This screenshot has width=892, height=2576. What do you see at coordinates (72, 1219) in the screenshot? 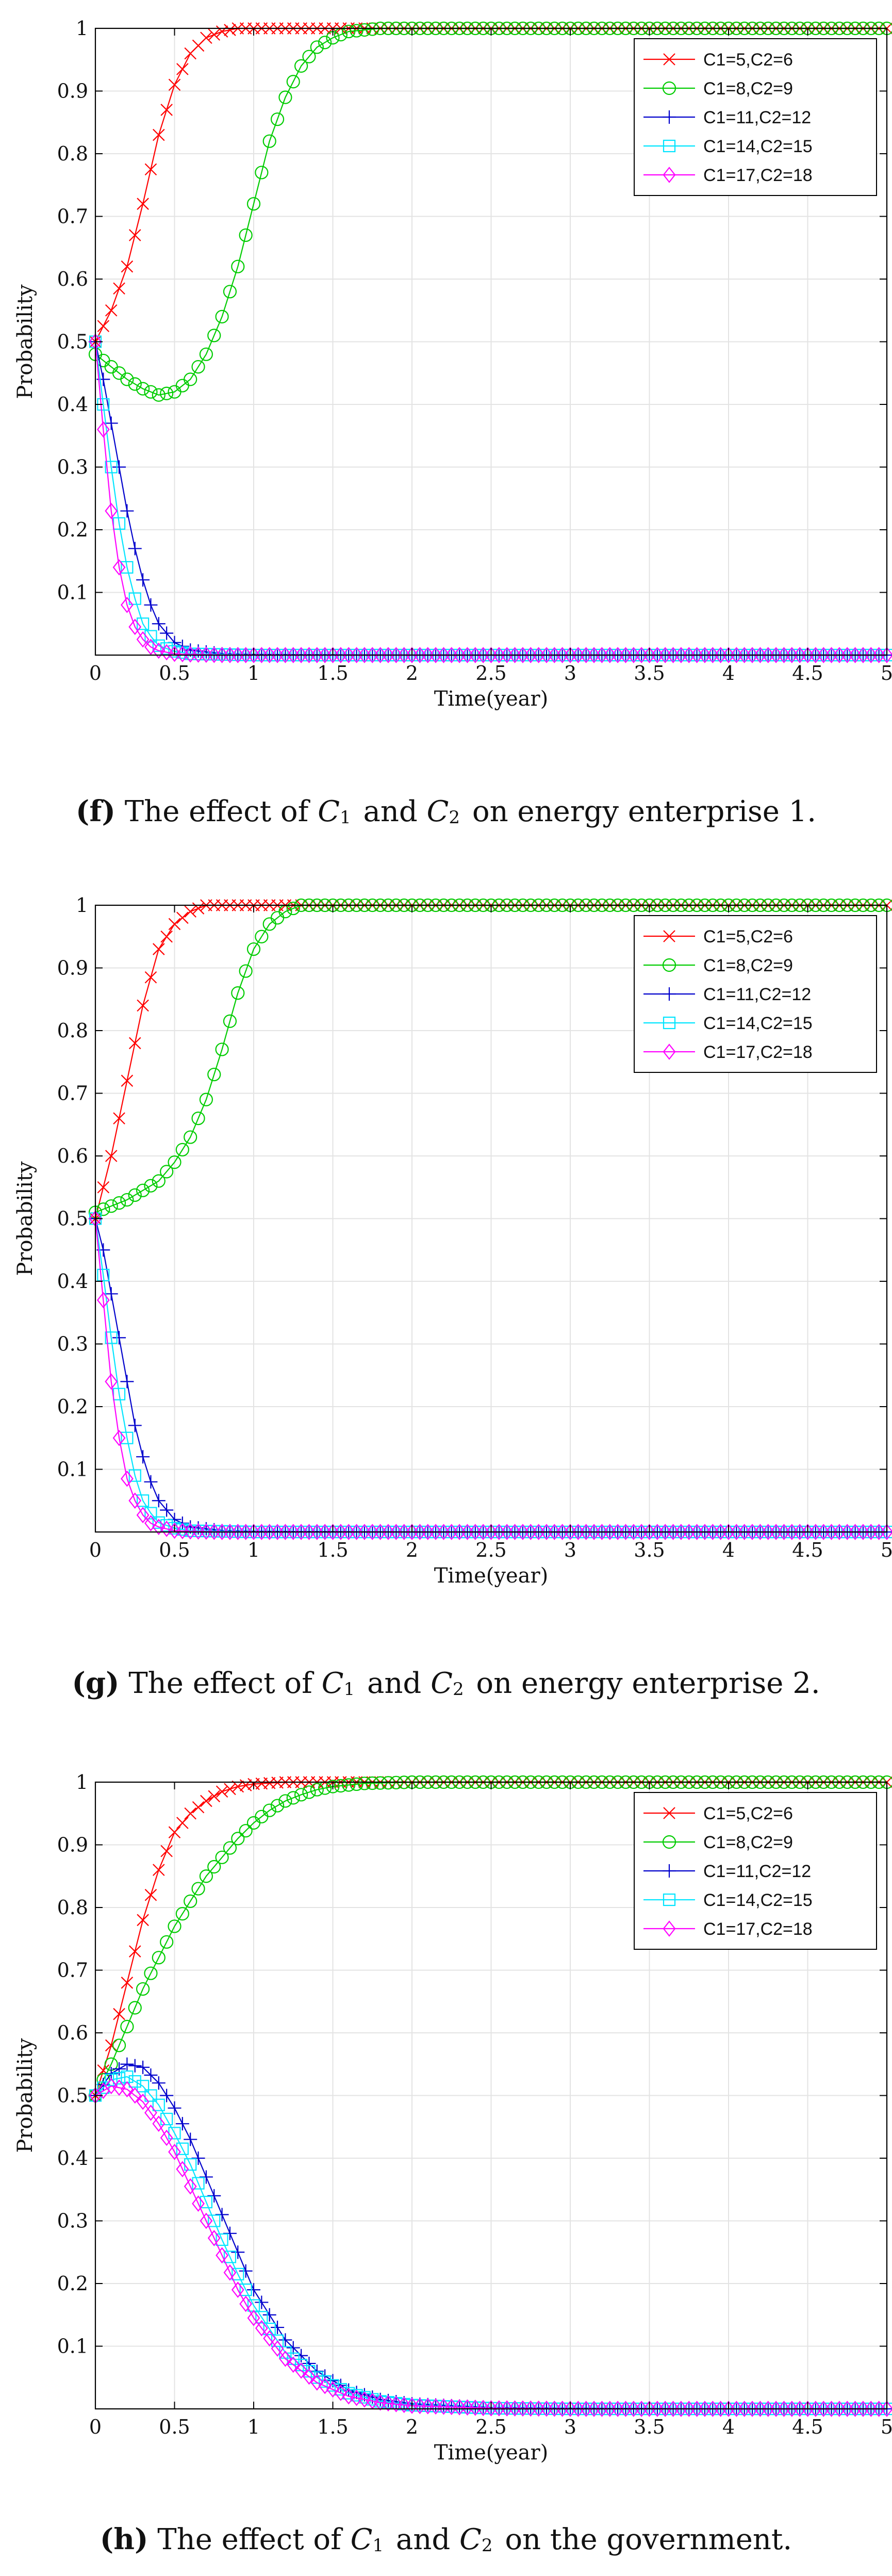
I see `y-tick-label: 0.5` at bounding box center [72, 1219].